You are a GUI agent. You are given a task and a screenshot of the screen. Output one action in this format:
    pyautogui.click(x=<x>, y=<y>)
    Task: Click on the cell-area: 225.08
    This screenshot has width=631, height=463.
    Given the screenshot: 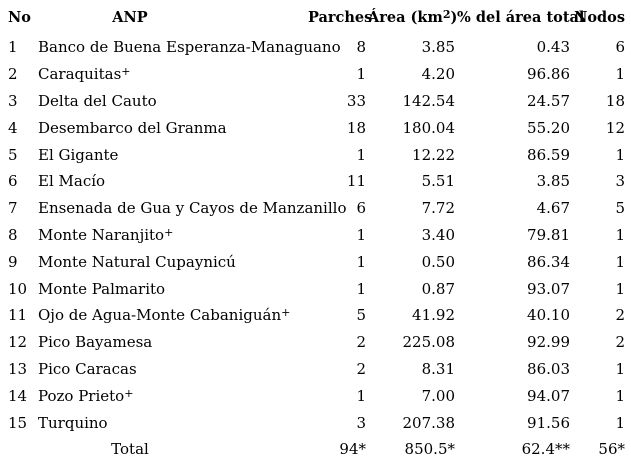 What is the action you would take?
    pyautogui.click(x=429, y=342)
    